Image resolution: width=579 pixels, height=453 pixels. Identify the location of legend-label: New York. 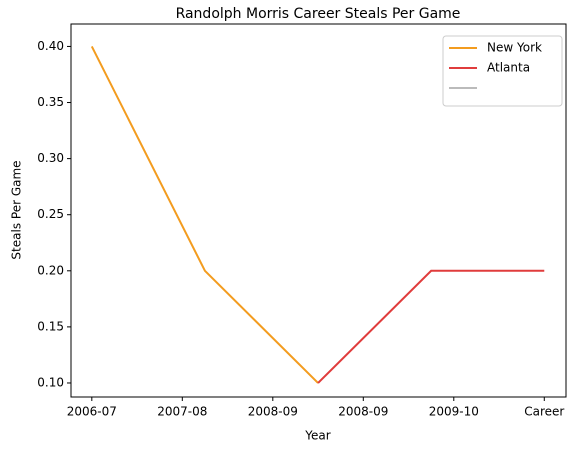
(514, 48).